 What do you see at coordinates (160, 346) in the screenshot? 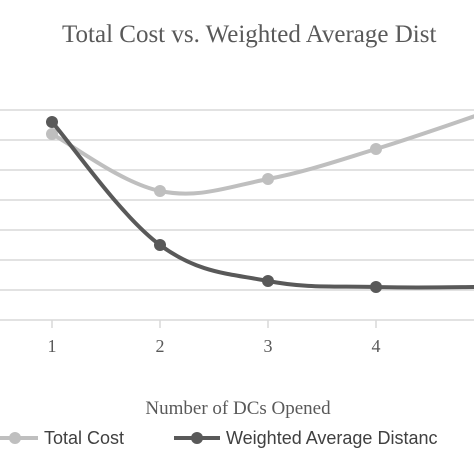
I see `x-tick-label: 2` at bounding box center [160, 346].